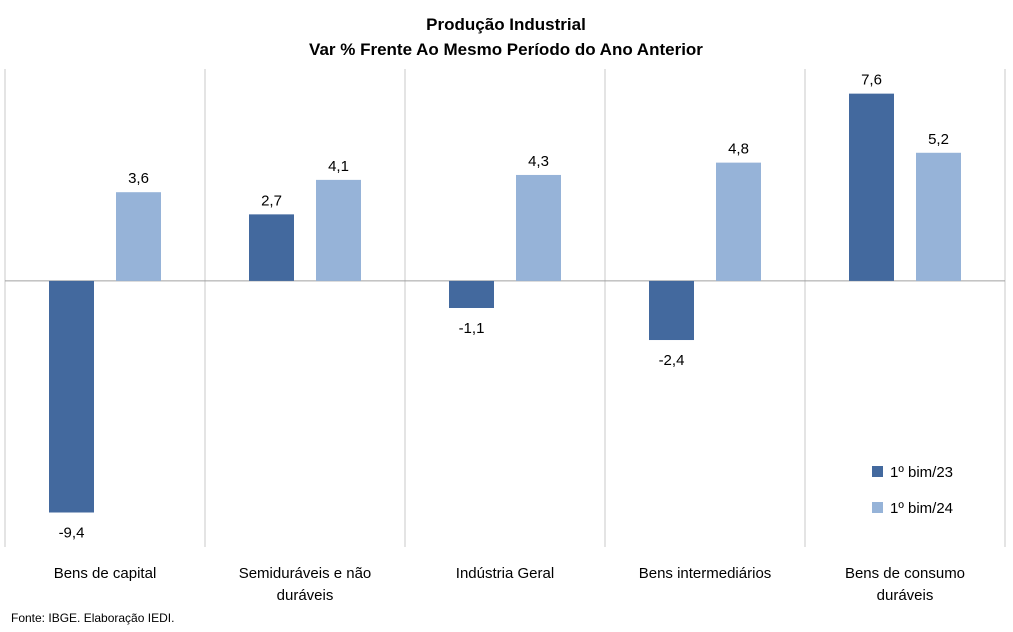 This screenshot has height=632, width=1013. I want to click on category-label: Bens intermediários, so click(705, 573).